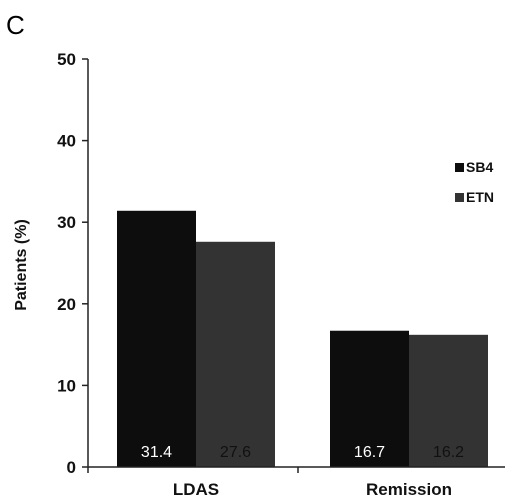 This screenshot has width=512, height=499. What do you see at coordinates (235, 354) in the screenshot?
I see `bar-etn-ldas` at bounding box center [235, 354].